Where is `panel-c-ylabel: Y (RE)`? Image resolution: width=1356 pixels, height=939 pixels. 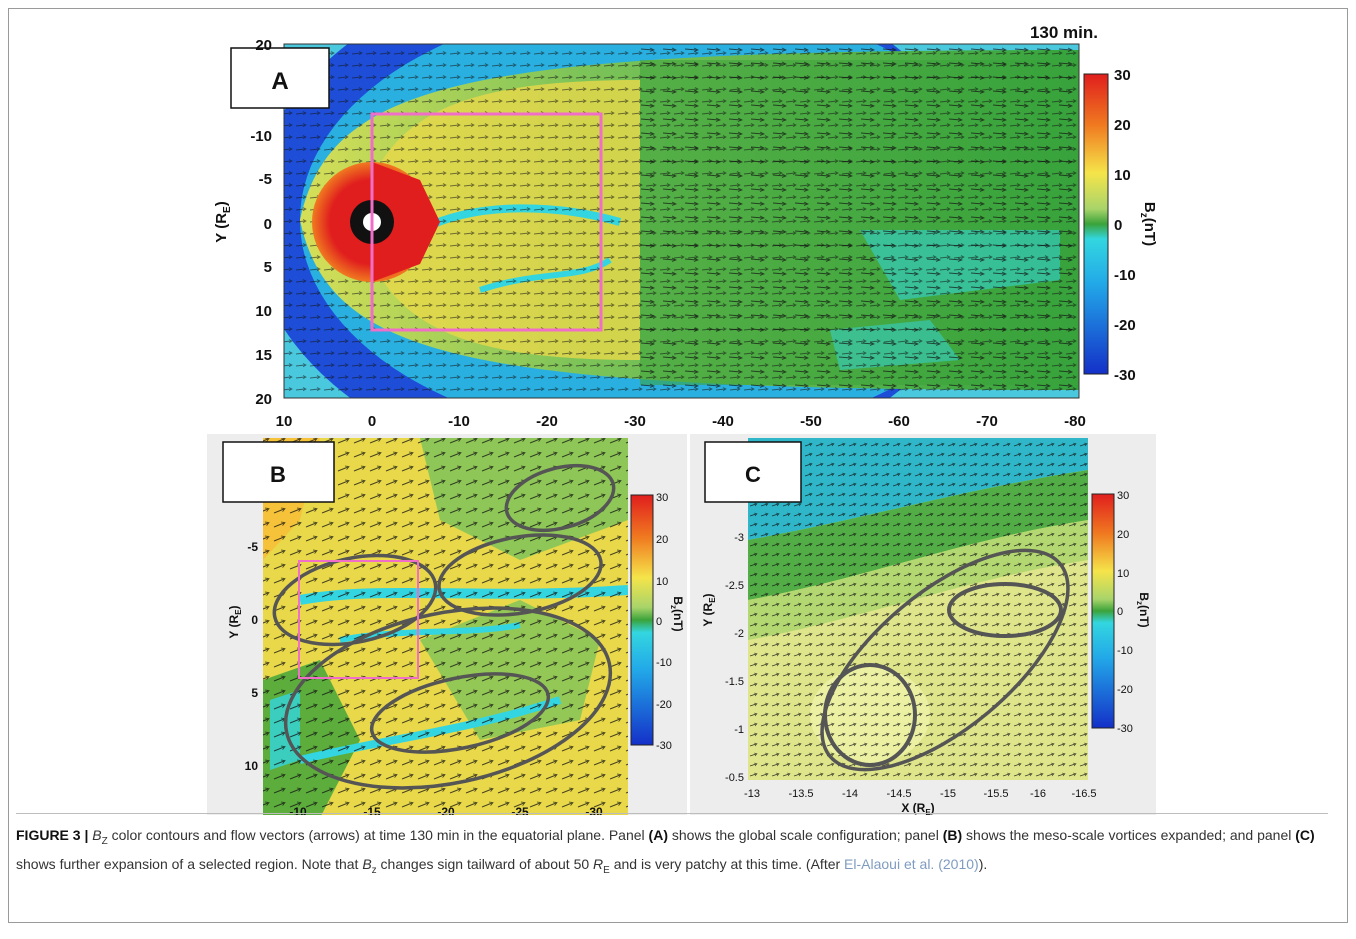 panel-c-ylabel: Y (RE) is located at coordinates (709, 609).